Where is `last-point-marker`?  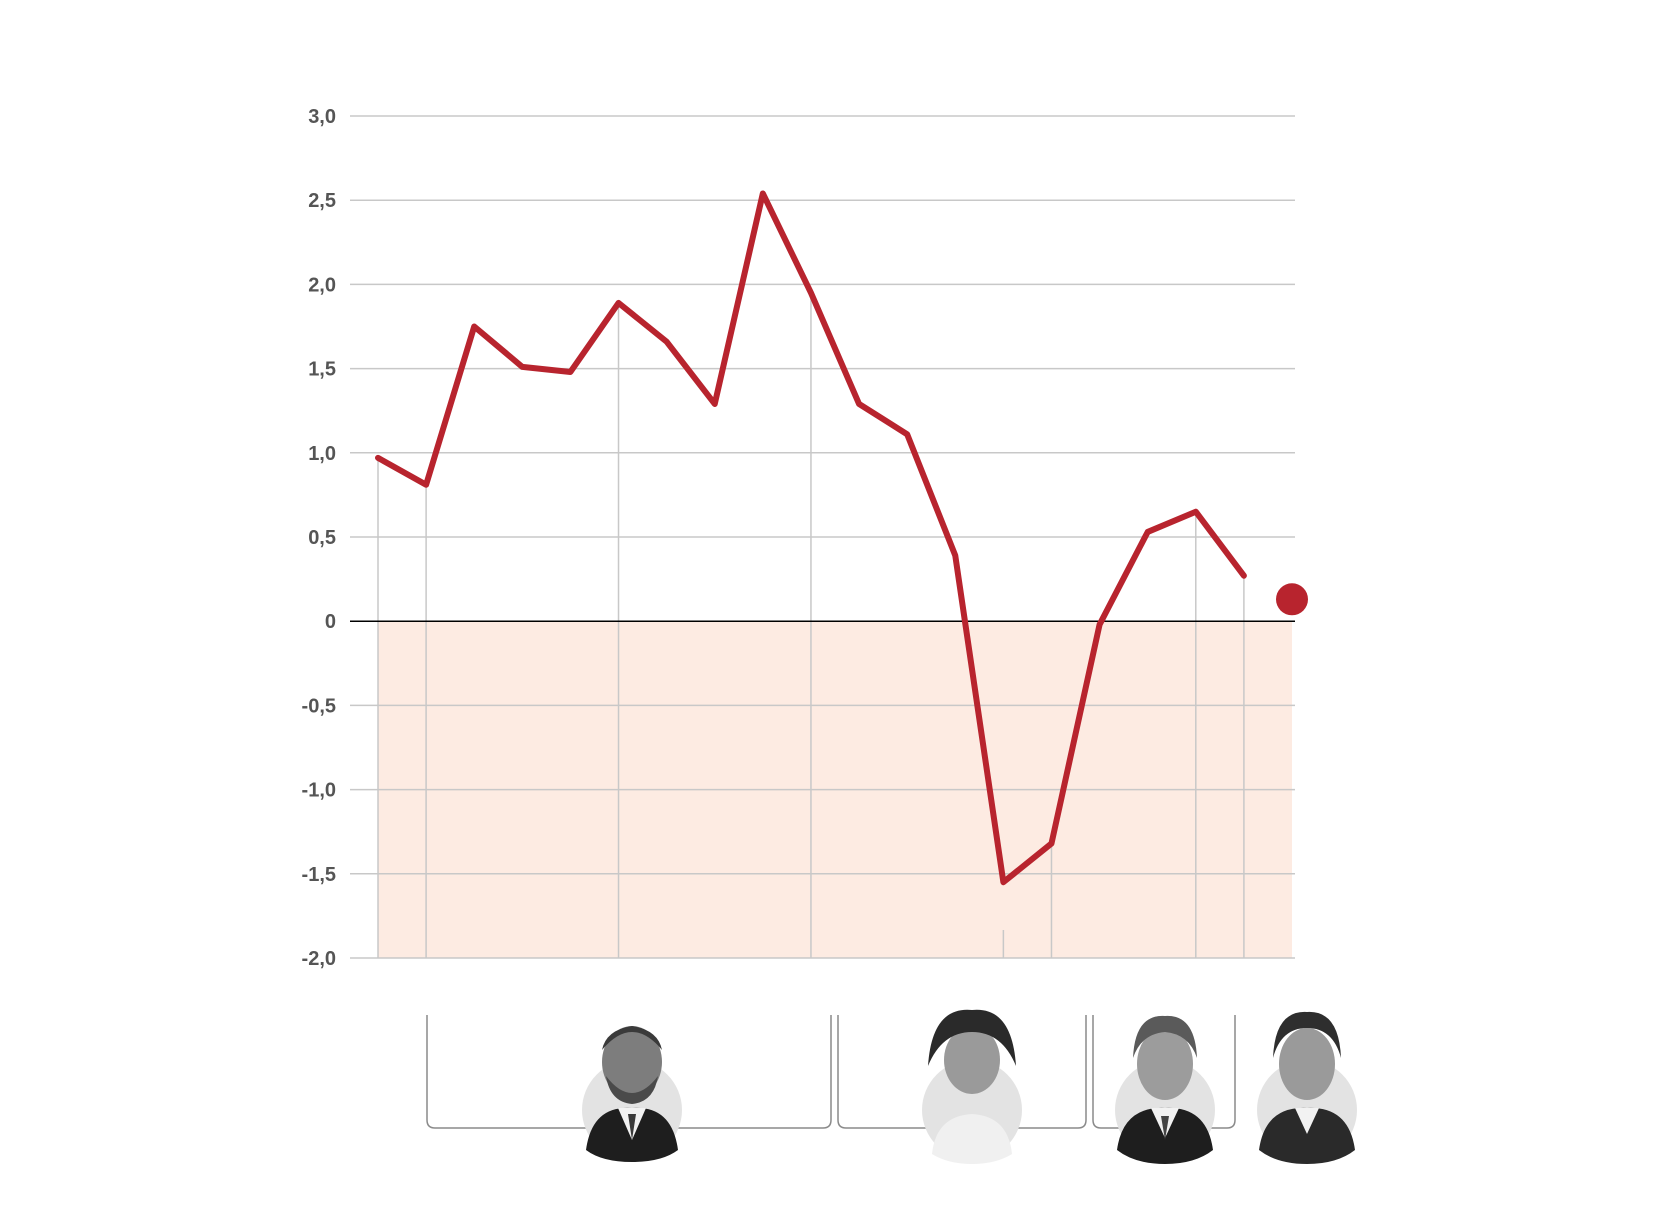 last-point-marker is located at coordinates (1292, 599).